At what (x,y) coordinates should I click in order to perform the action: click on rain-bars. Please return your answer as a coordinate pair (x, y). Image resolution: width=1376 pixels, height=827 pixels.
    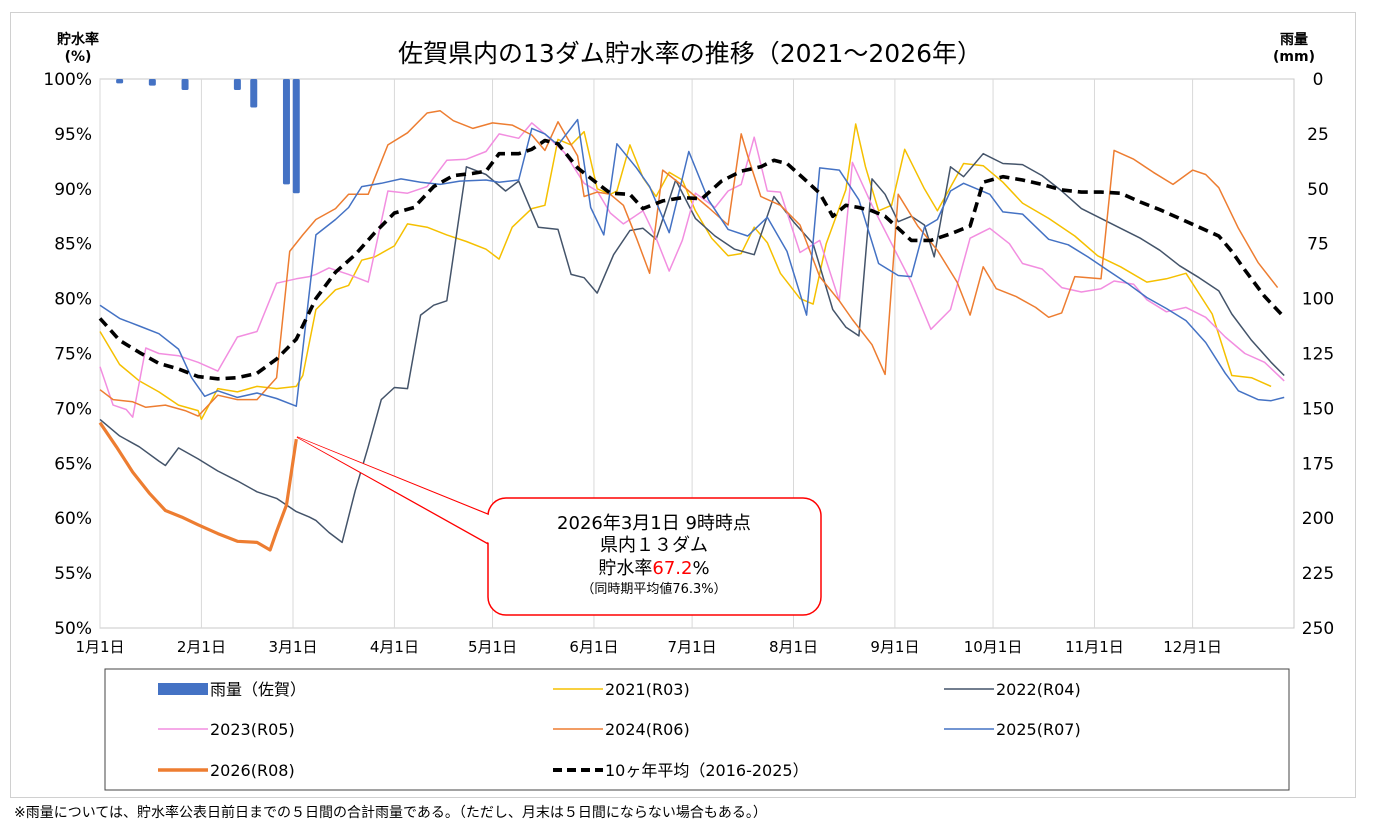
    Looking at the image, I should click on (208, 136).